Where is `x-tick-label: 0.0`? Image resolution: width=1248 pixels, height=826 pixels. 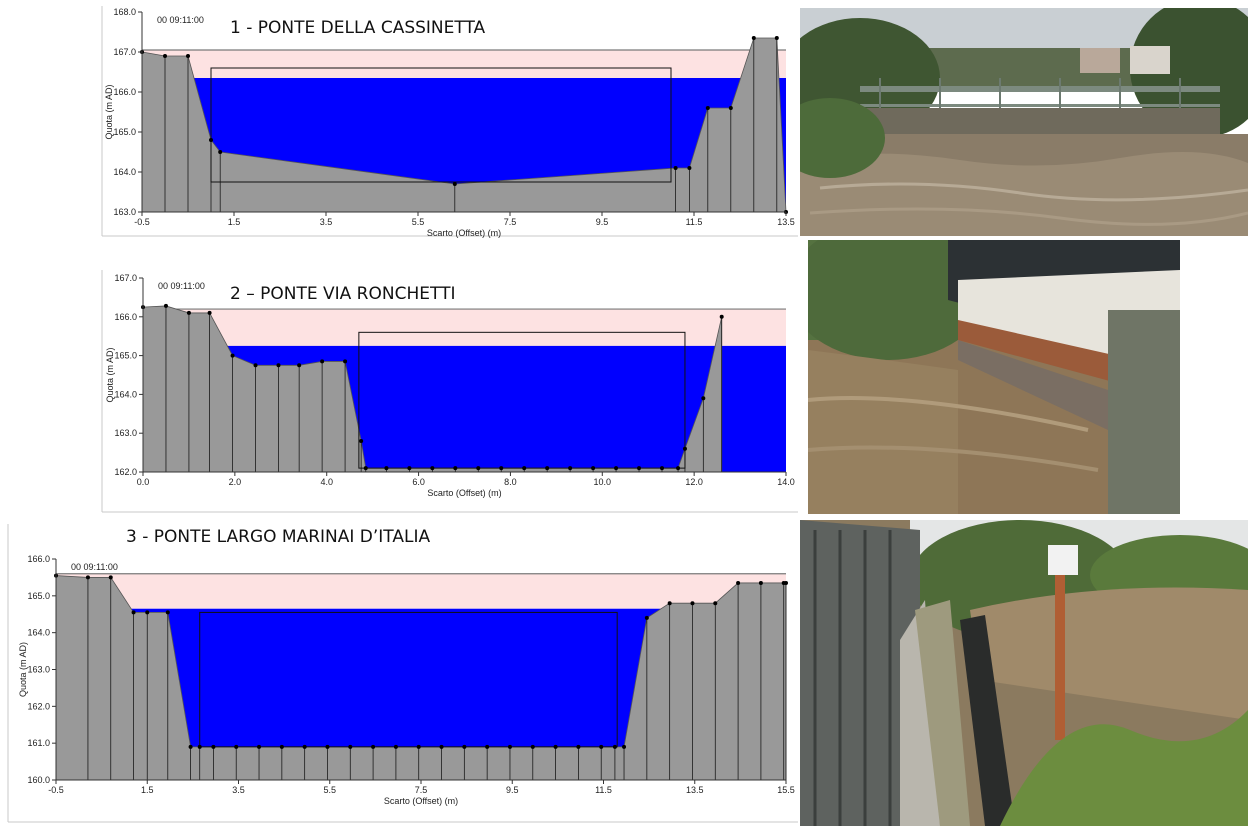 x-tick-label: 0.0 is located at coordinates (143, 482).